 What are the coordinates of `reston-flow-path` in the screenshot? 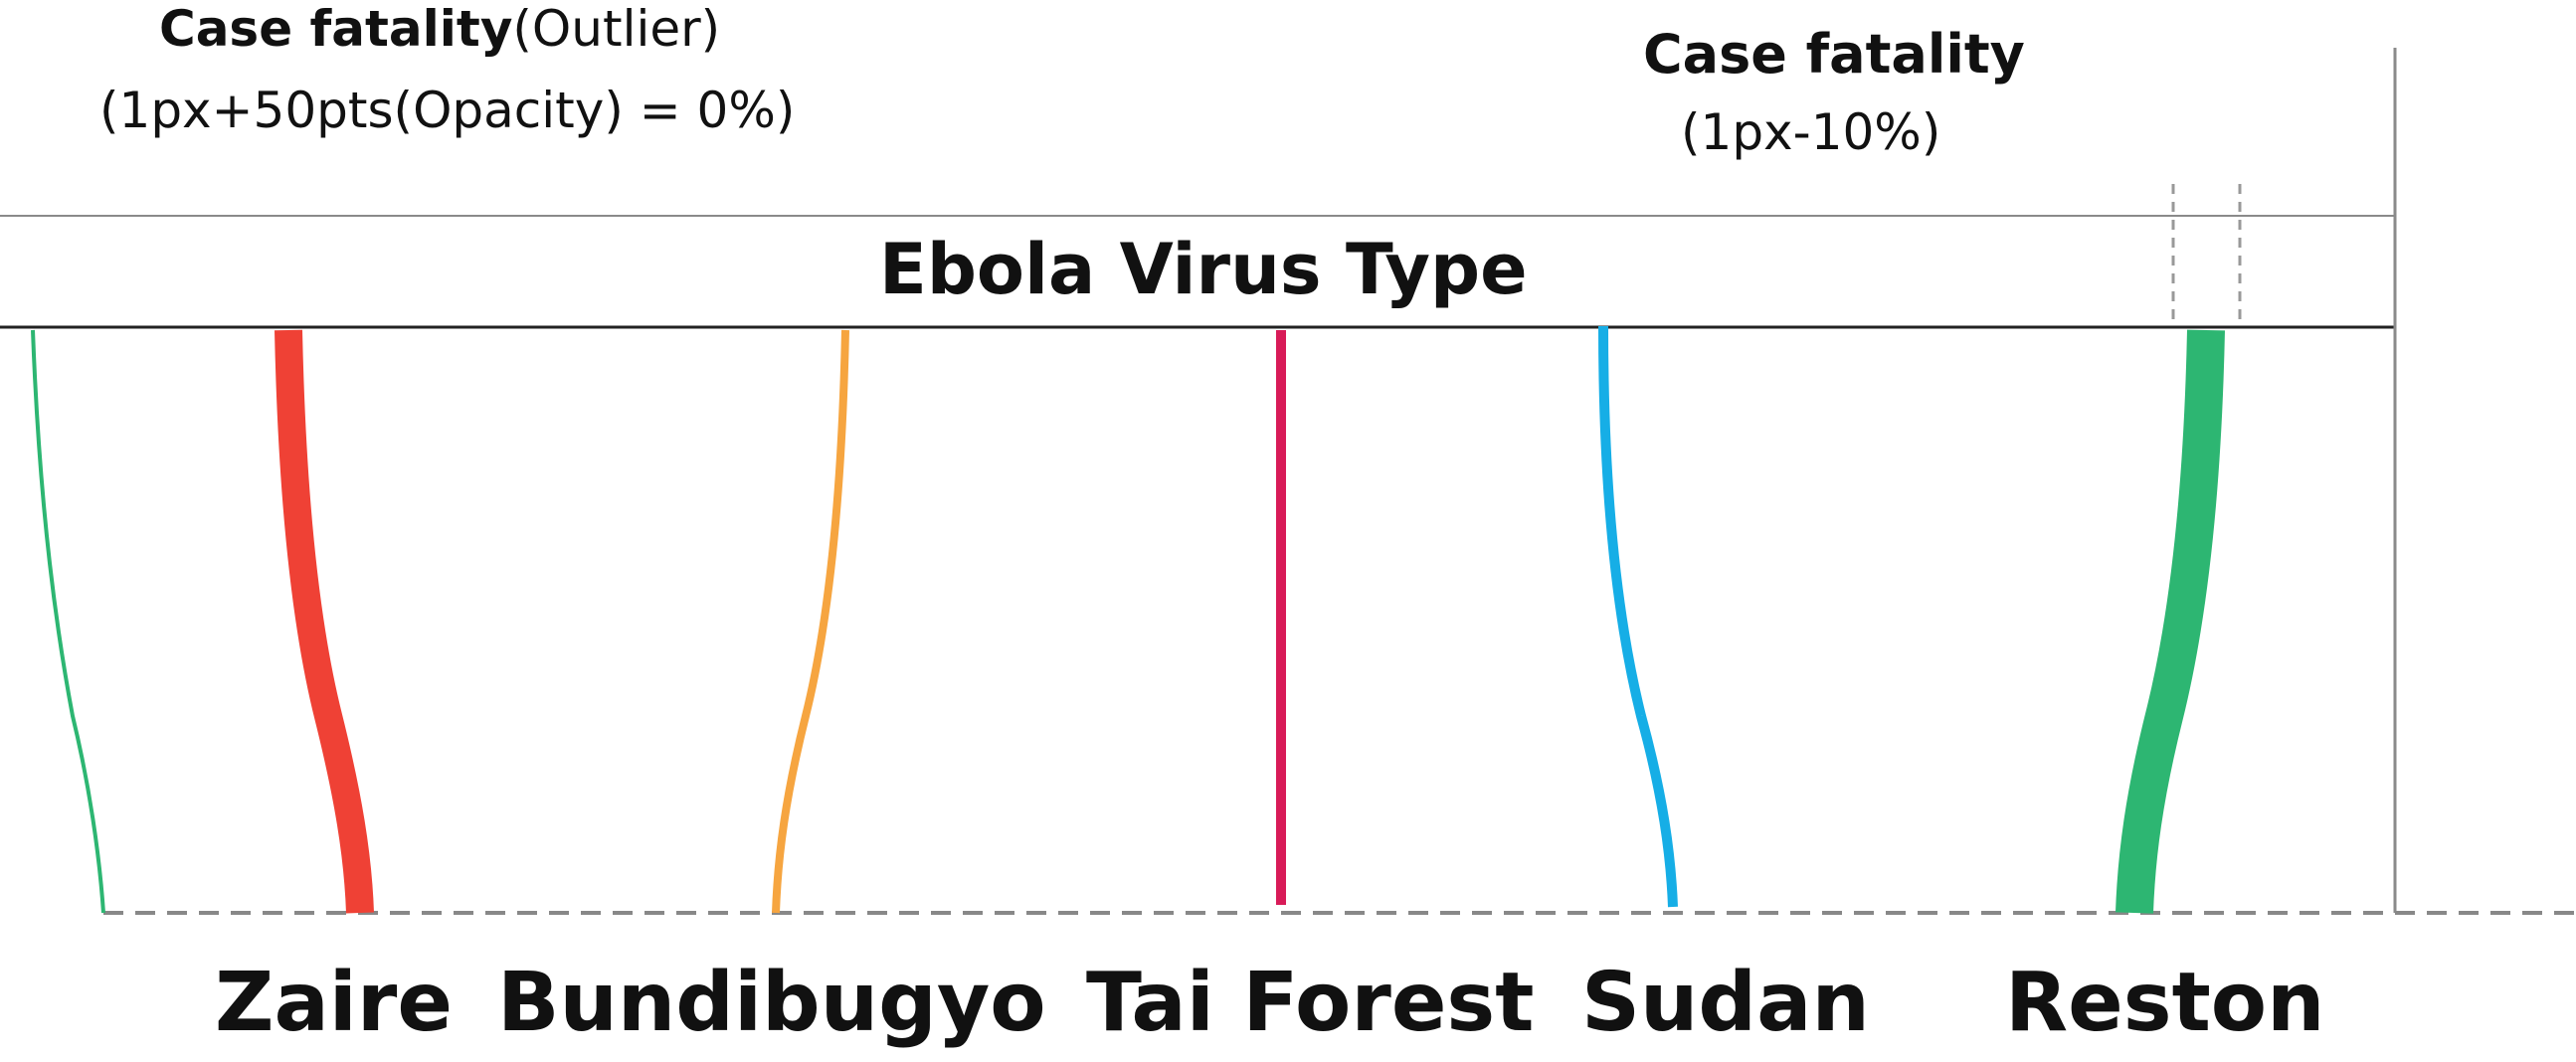 It's located at (2170, 621).